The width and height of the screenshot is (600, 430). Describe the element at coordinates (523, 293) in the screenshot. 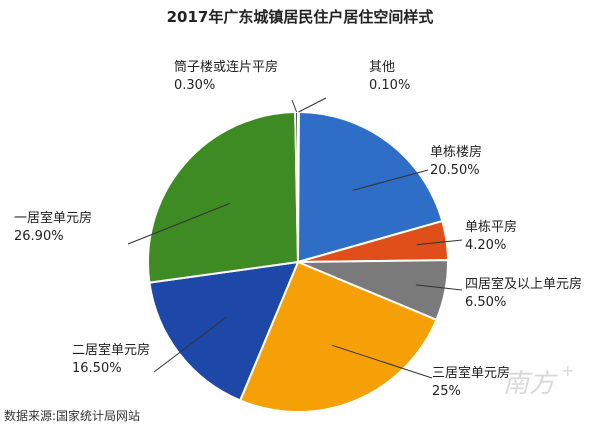

I see `slice-label: 四居室及以上单元房 6.50%` at that location.